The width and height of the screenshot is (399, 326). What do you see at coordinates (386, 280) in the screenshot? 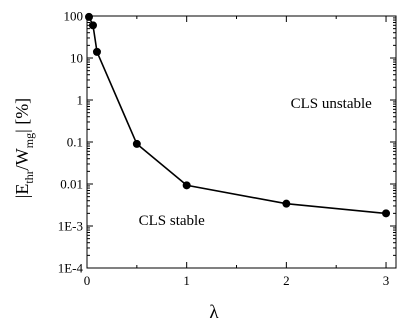
I see `x-tick-label: 3` at bounding box center [386, 280].